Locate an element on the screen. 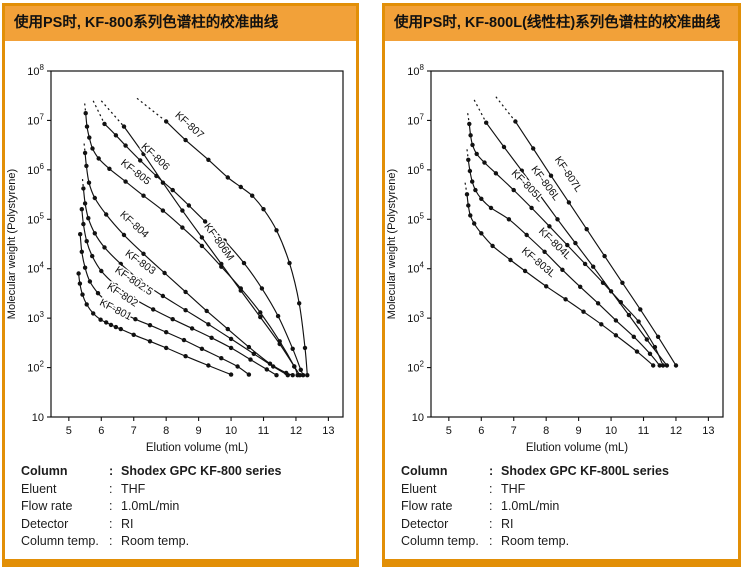 The image size is (743, 572). x-tick-label: 8 is located at coordinates (546, 431).